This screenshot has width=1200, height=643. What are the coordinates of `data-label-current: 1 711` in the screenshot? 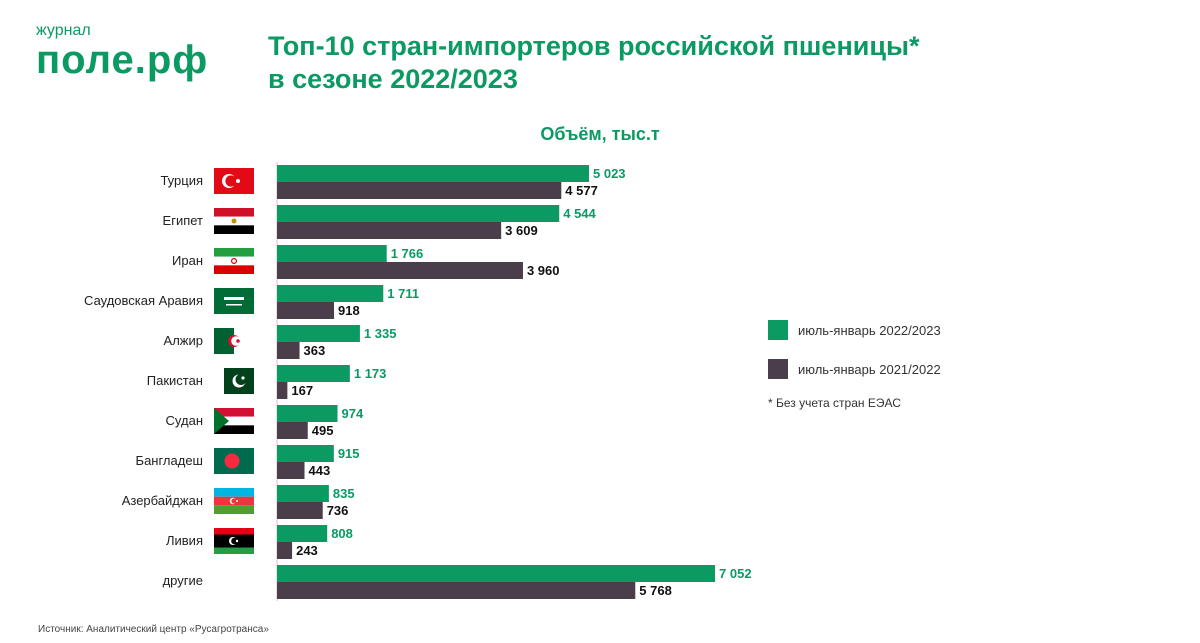 It's located at (403, 293).